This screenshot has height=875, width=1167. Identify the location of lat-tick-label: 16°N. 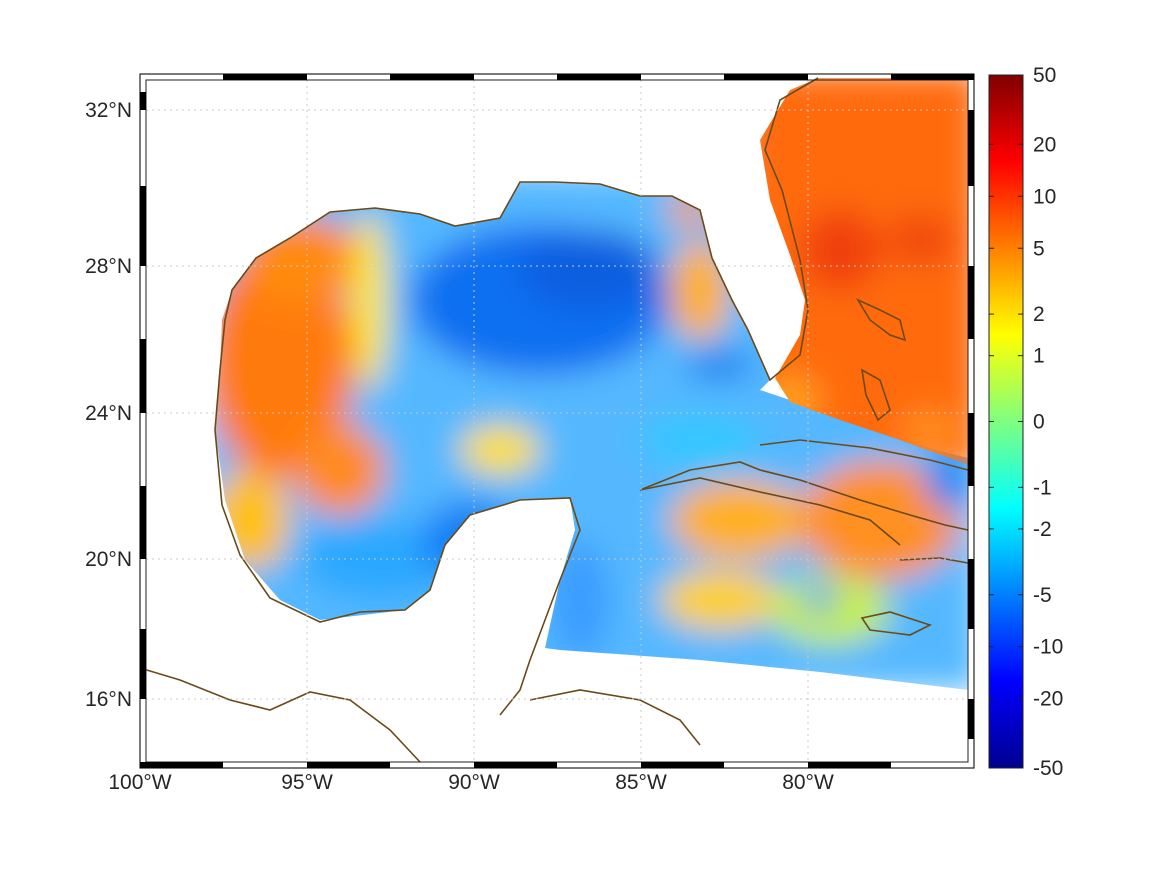
(108, 699).